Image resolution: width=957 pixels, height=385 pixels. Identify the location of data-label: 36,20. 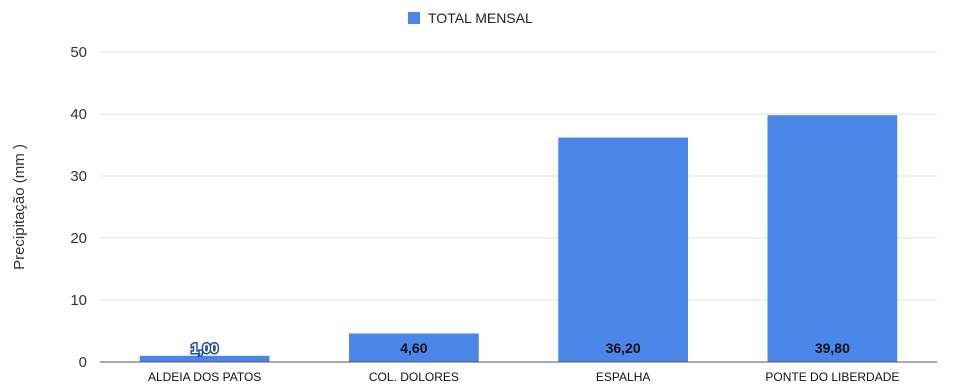
(623, 348).